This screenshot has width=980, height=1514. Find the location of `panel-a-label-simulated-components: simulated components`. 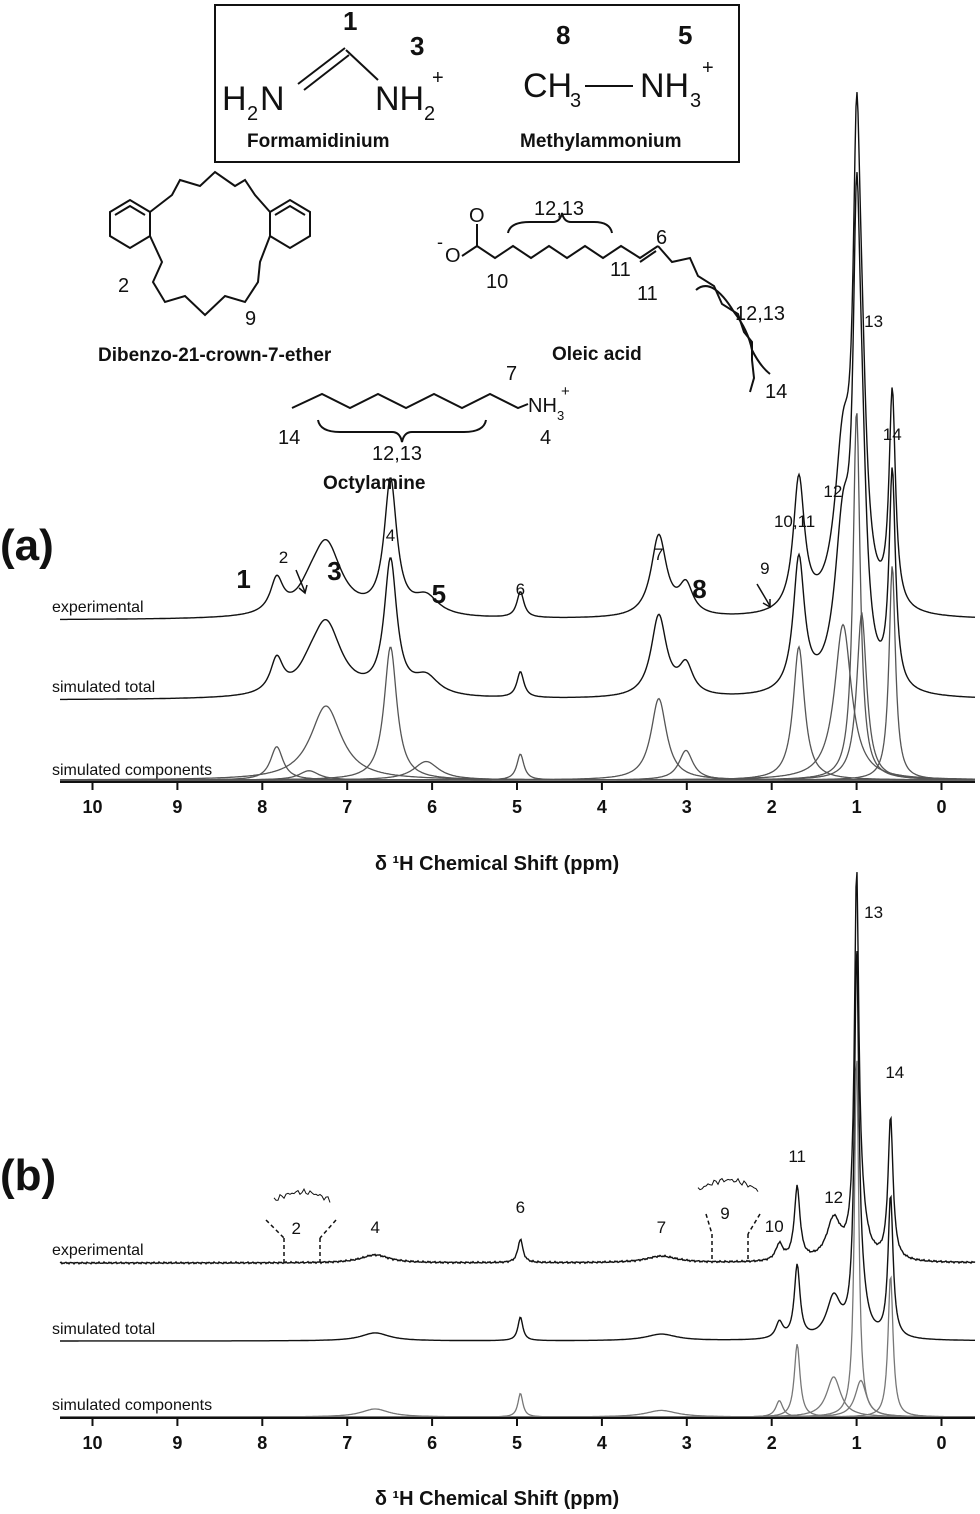

panel-a-label-simulated-components: simulated components is located at coordinates (132, 770).